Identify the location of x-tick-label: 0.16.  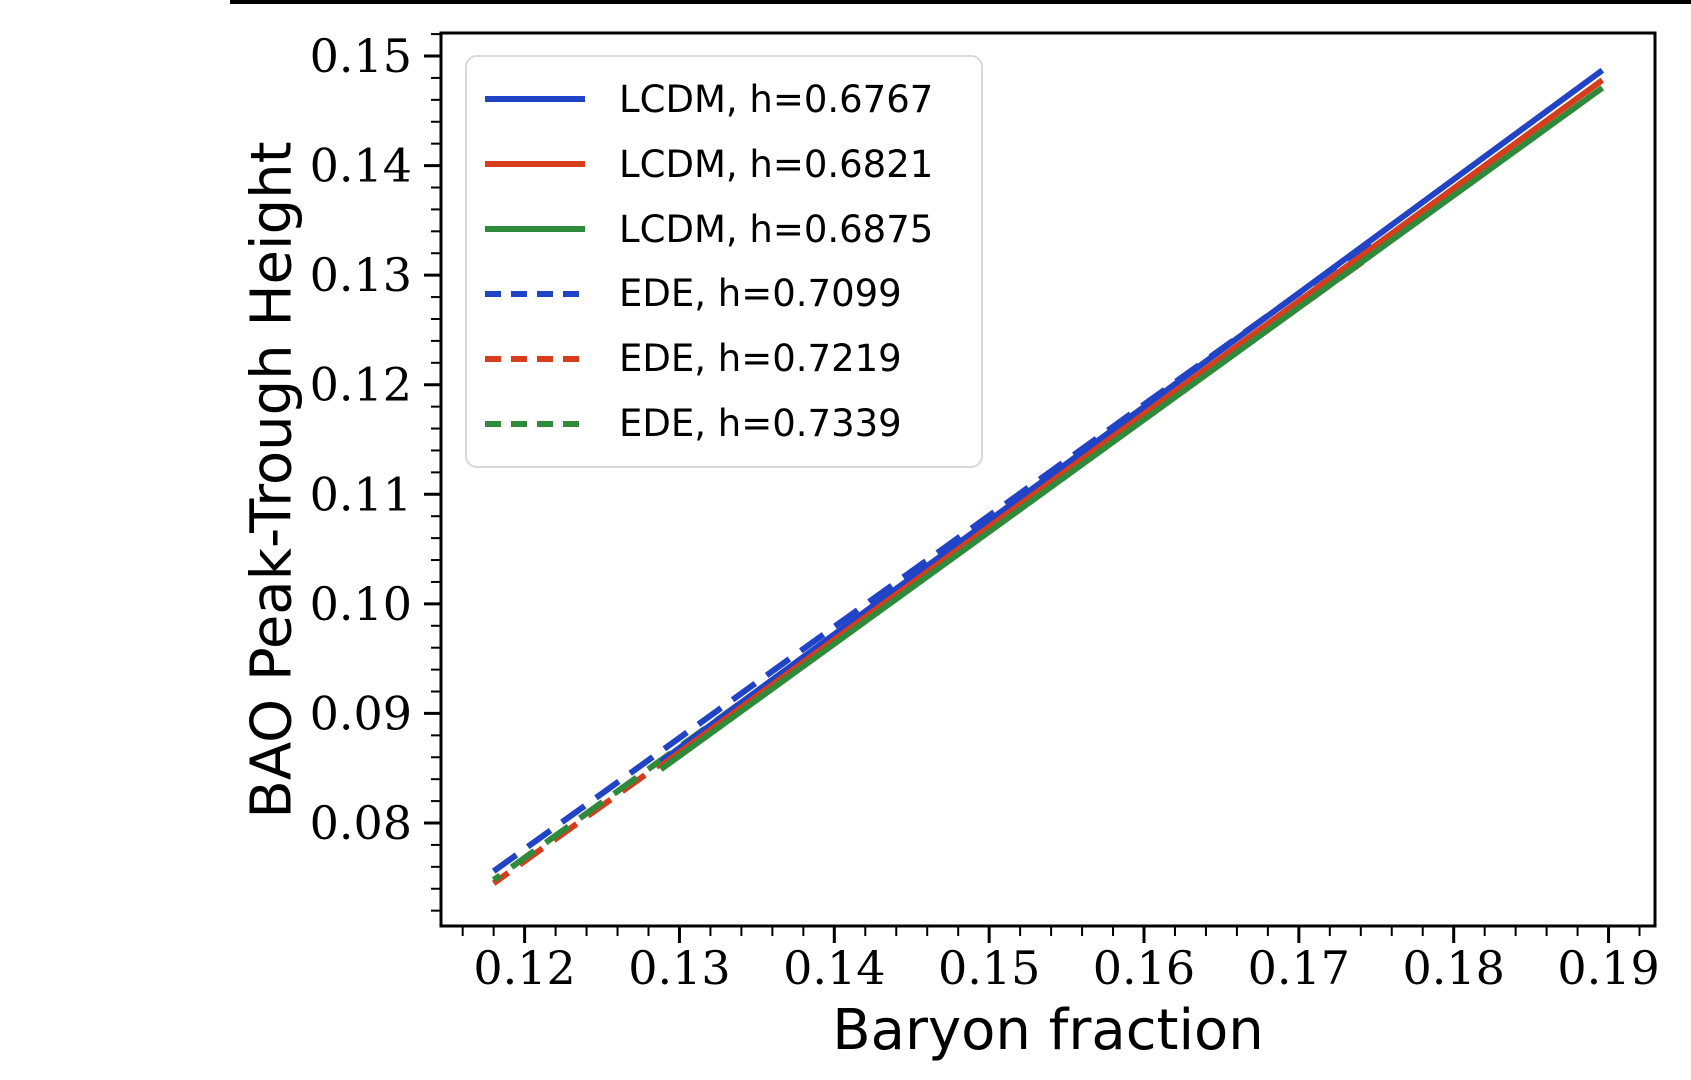
(1144, 968).